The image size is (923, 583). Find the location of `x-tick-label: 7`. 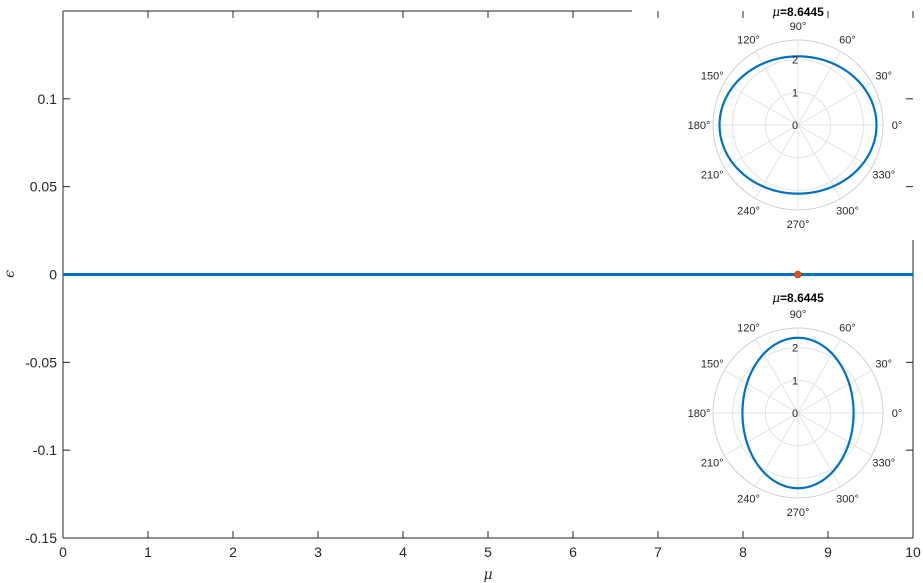

x-tick-label: 7 is located at coordinates (658, 552).